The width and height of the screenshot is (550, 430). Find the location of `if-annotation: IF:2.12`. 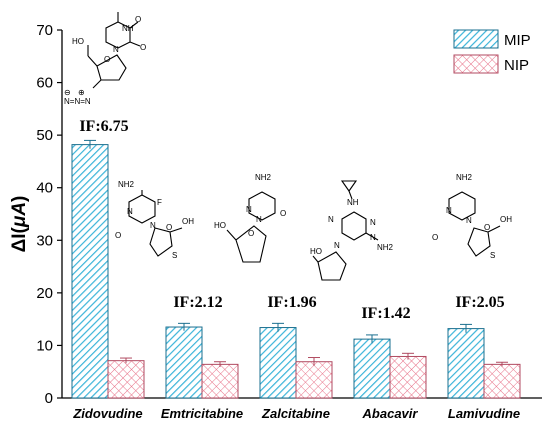

if-annotation: IF:2.12 is located at coordinates (197, 302).